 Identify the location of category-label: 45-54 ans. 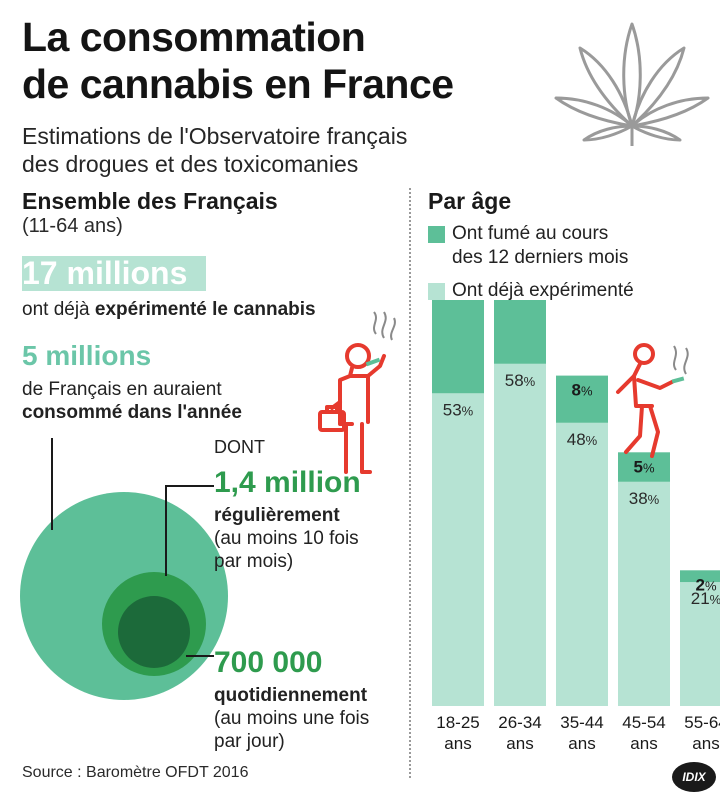
(643, 733).